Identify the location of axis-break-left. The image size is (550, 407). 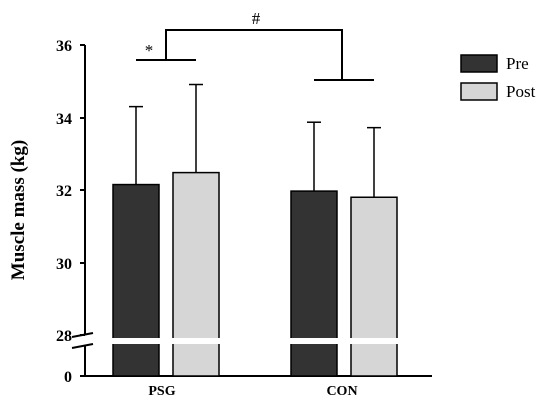
(82, 335).